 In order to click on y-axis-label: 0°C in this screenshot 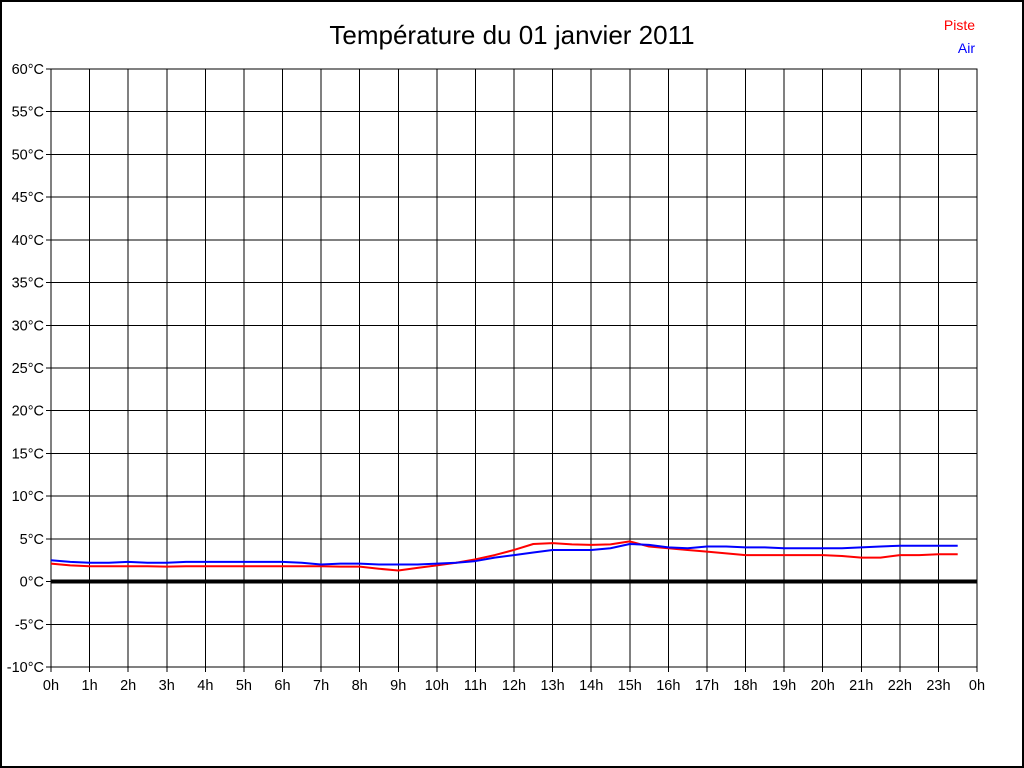, I will do `click(32, 583)`.